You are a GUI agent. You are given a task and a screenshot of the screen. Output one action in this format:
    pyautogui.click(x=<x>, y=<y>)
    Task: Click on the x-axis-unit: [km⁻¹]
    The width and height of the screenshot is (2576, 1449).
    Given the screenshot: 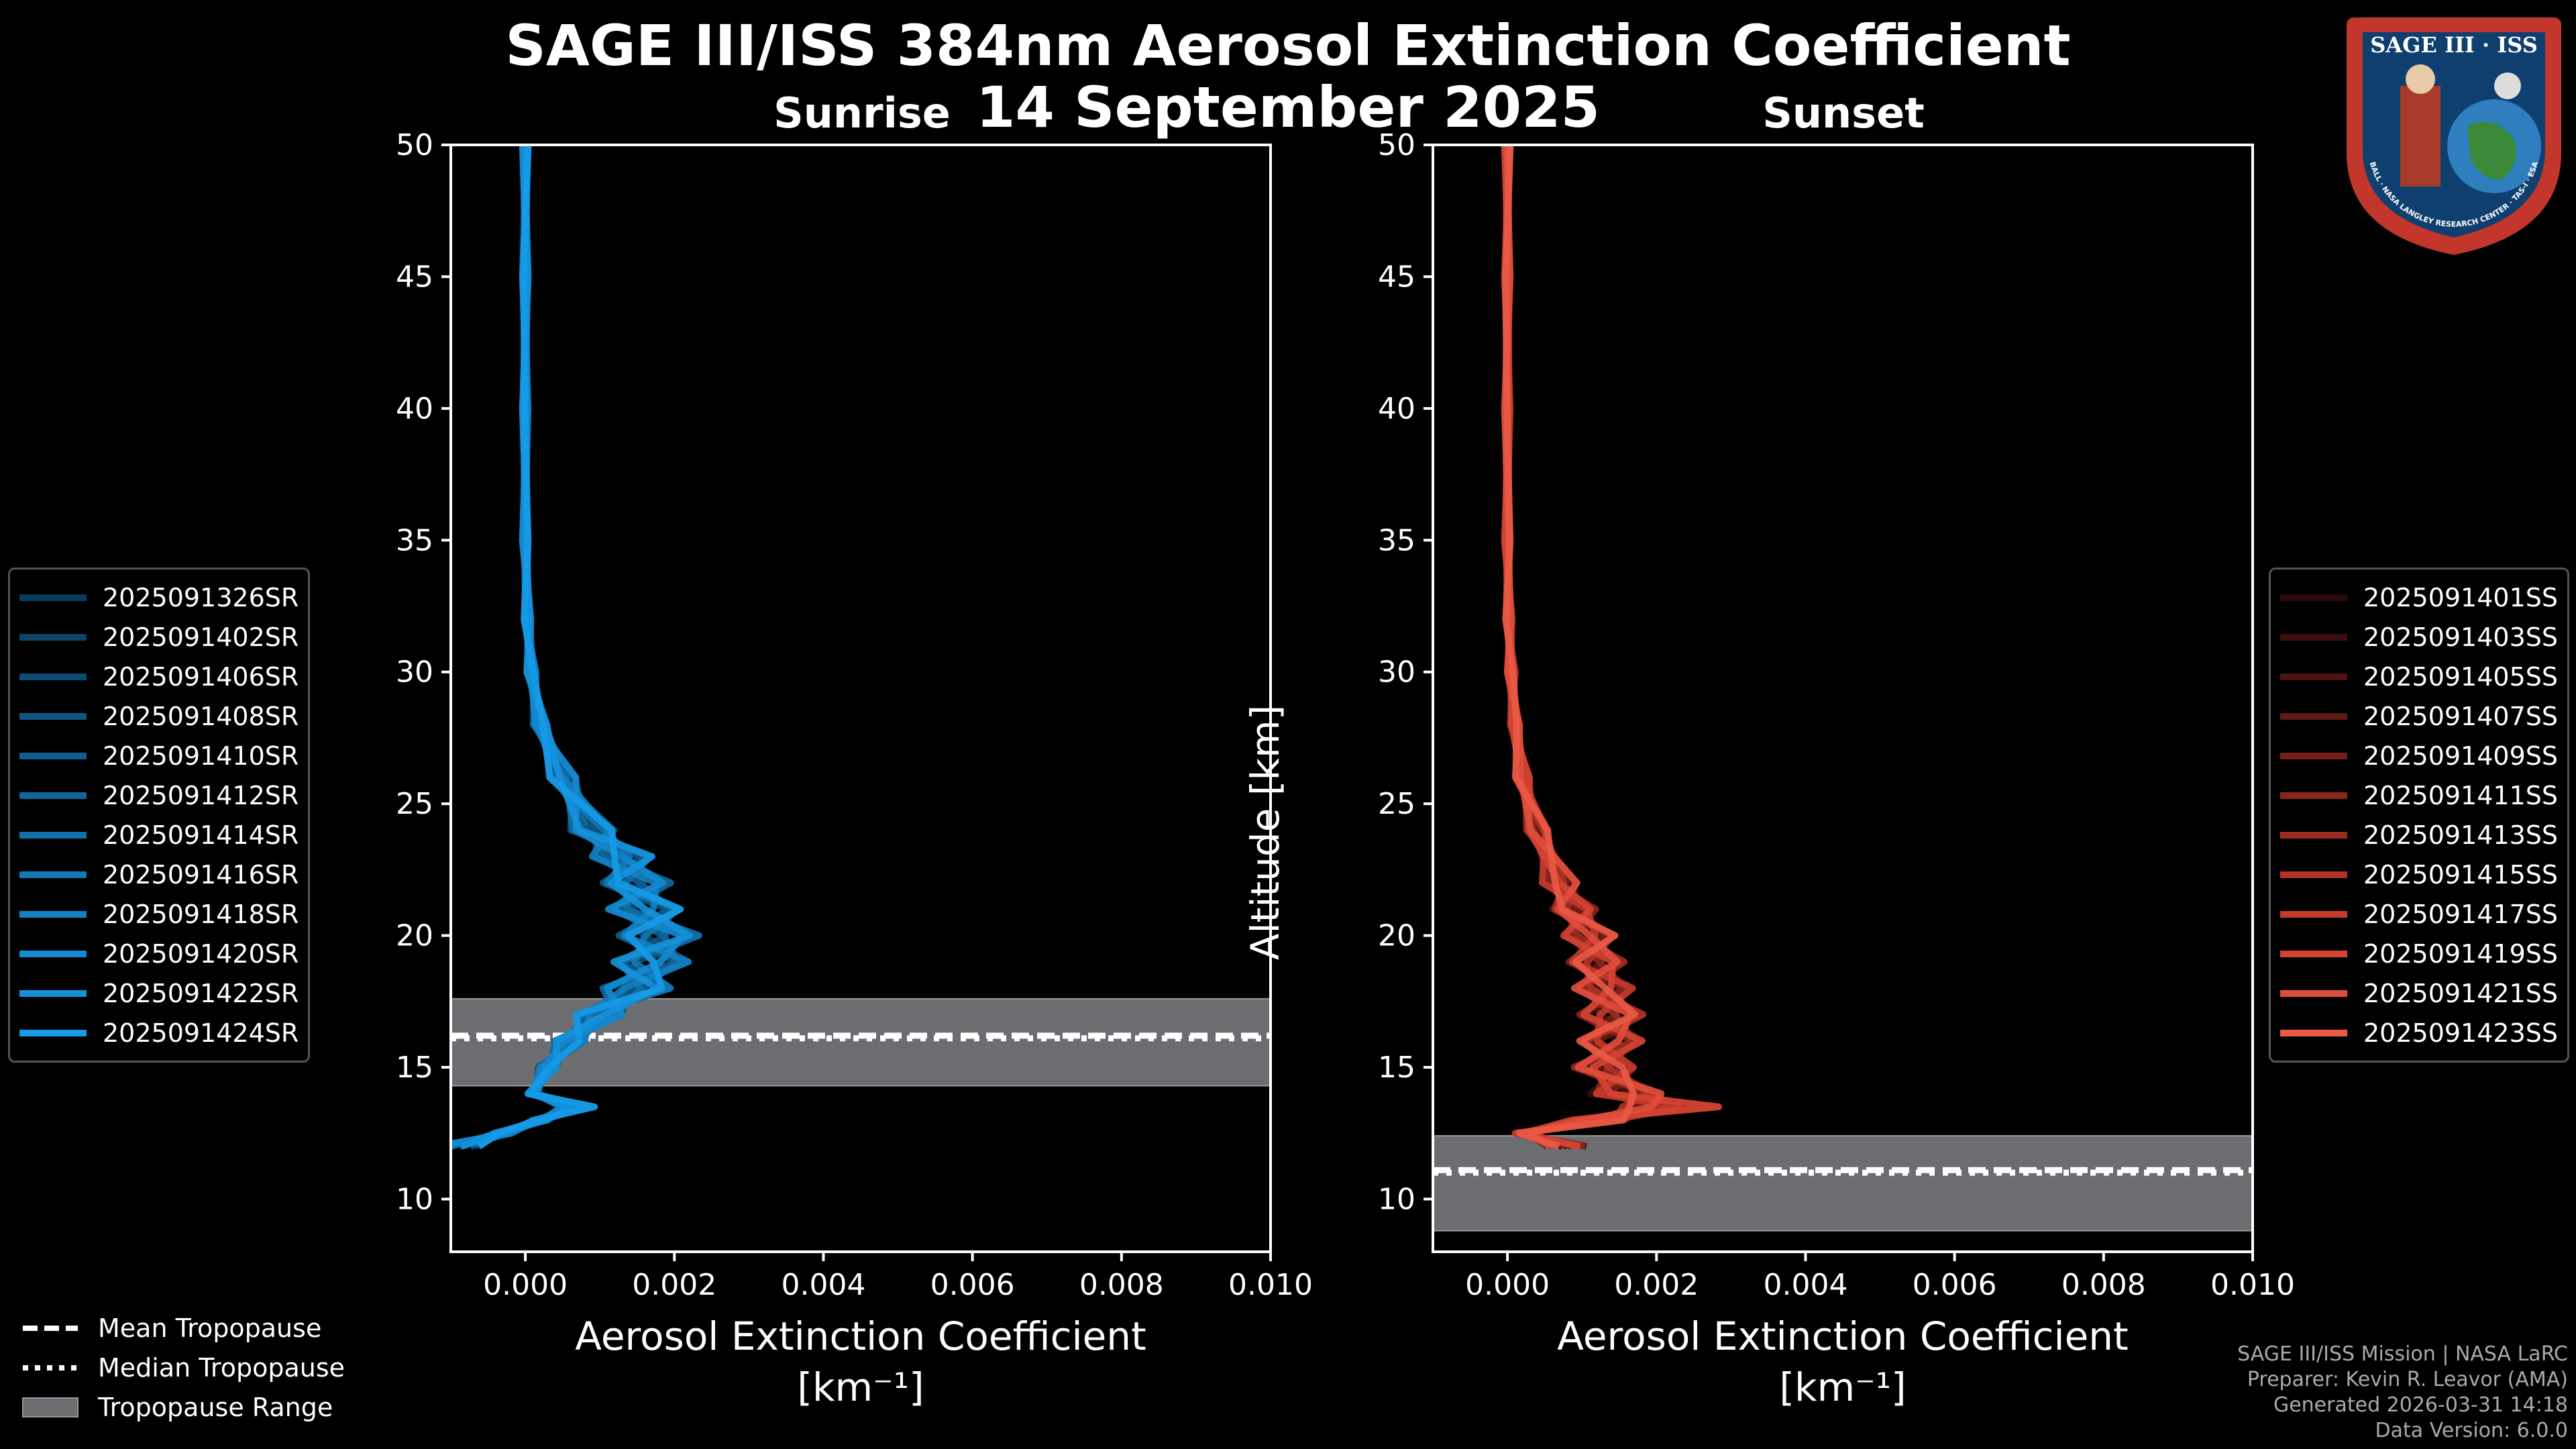 What is the action you would take?
    pyautogui.click(x=1842, y=1387)
    